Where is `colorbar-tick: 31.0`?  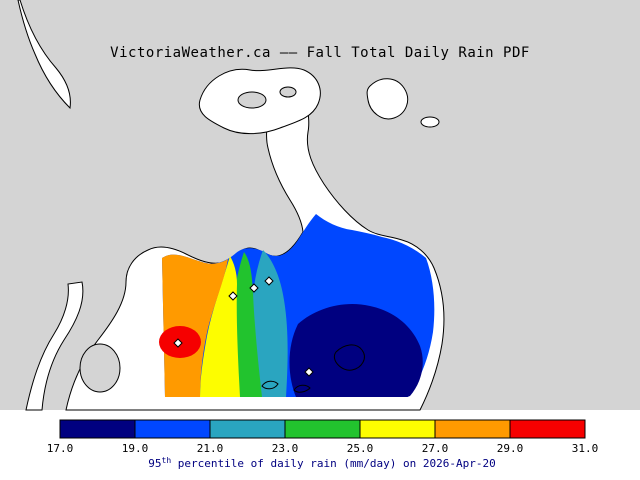 colorbar-tick: 31.0 is located at coordinates (585, 448).